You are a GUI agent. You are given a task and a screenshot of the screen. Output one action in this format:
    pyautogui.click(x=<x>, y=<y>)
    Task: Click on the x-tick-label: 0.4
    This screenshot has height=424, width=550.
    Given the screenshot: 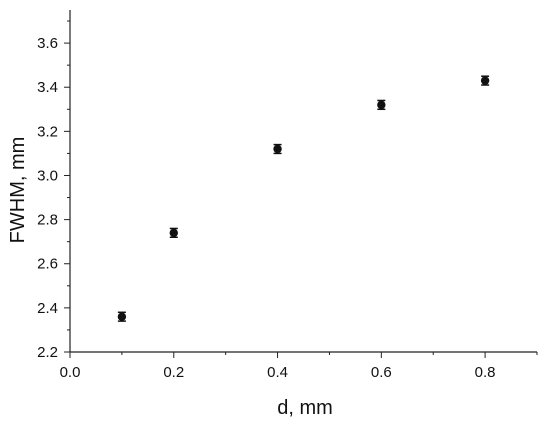 What is the action you would take?
    pyautogui.click(x=277, y=372)
    